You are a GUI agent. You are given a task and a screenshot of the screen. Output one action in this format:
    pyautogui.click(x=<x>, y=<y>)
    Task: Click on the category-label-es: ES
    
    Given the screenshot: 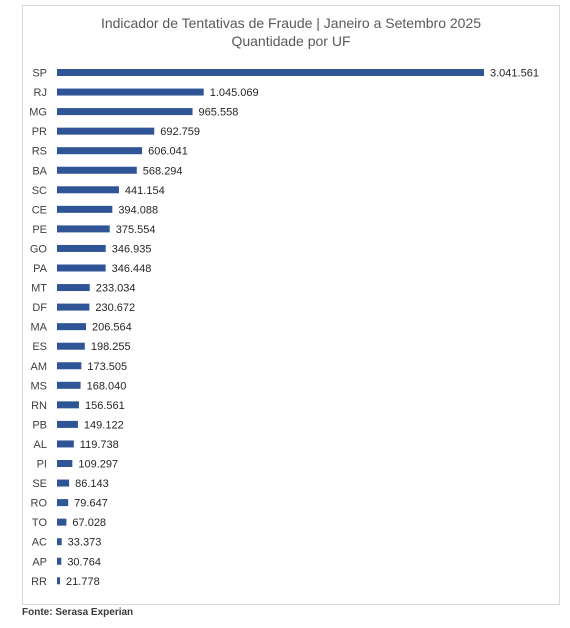 What is the action you would take?
    pyautogui.click(x=39, y=347)
    